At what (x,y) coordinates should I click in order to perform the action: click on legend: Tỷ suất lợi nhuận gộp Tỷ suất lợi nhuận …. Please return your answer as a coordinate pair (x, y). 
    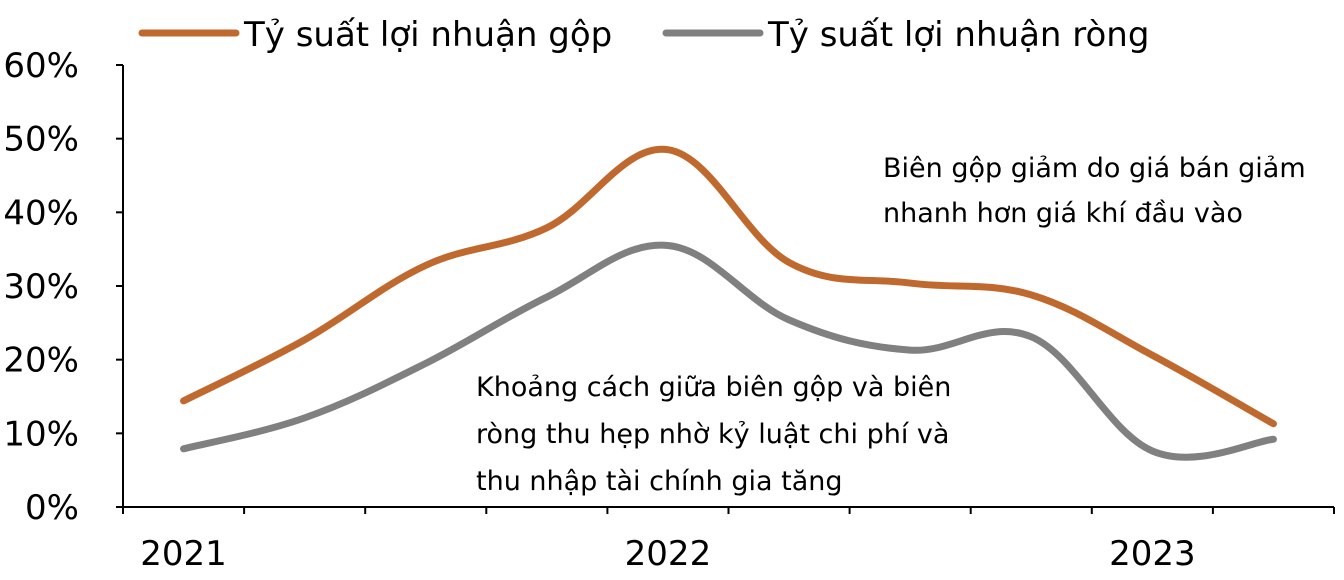
    Looking at the image, I should click on (643, 35).